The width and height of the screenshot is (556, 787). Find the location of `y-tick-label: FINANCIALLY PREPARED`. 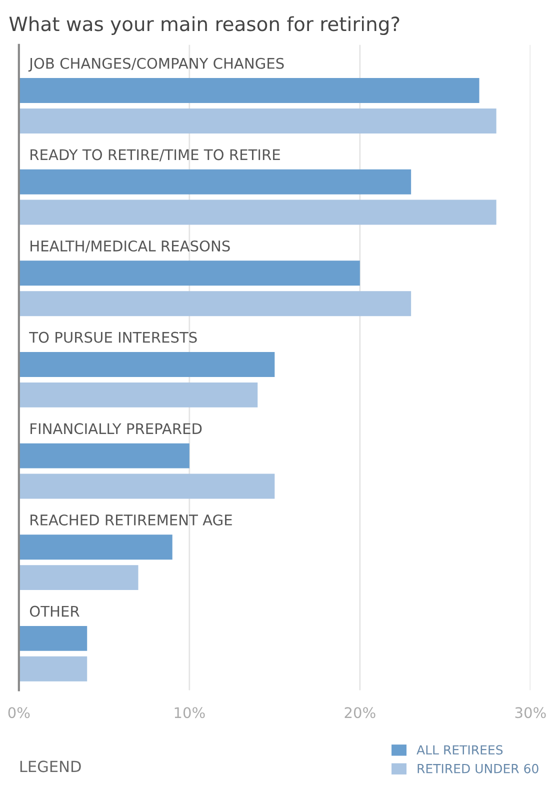

y-tick-label: FINANCIALLY PREPARED is located at coordinates (116, 428).